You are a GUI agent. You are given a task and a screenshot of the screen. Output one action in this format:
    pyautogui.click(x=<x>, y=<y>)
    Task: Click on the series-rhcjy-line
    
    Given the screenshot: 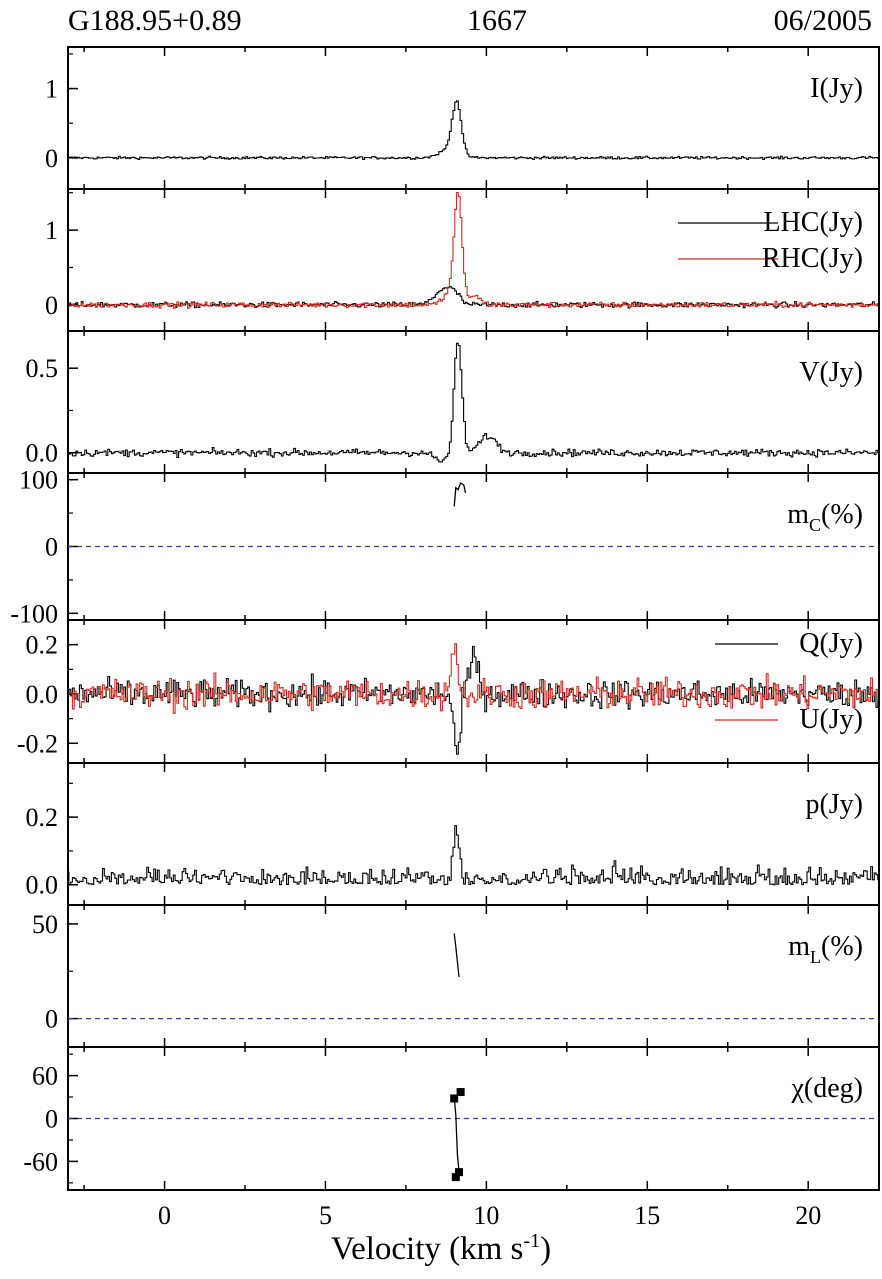 What is the action you would take?
    pyautogui.click(x=473, y=250)
    